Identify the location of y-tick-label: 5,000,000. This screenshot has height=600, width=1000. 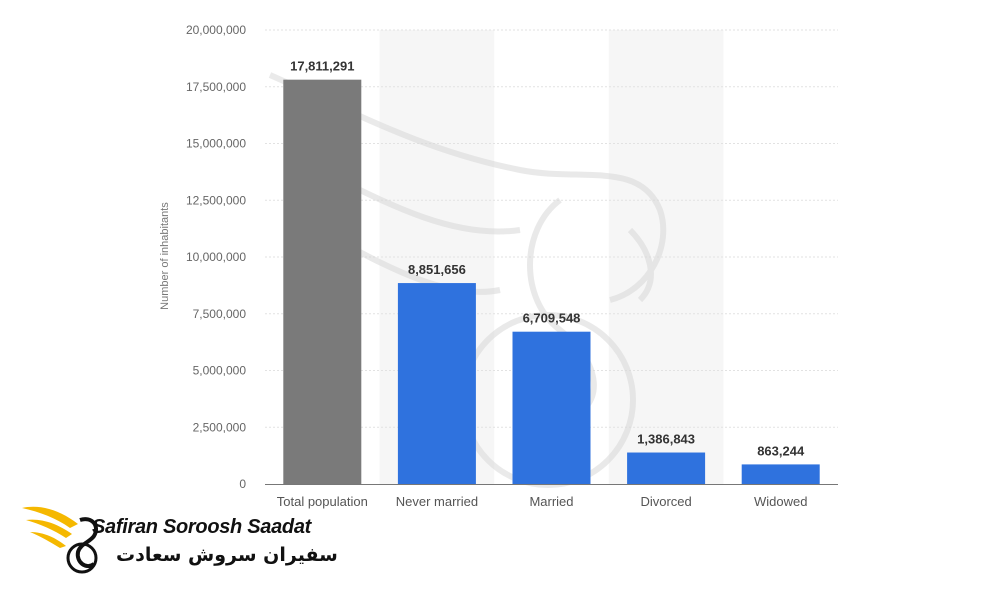
(220, 371).